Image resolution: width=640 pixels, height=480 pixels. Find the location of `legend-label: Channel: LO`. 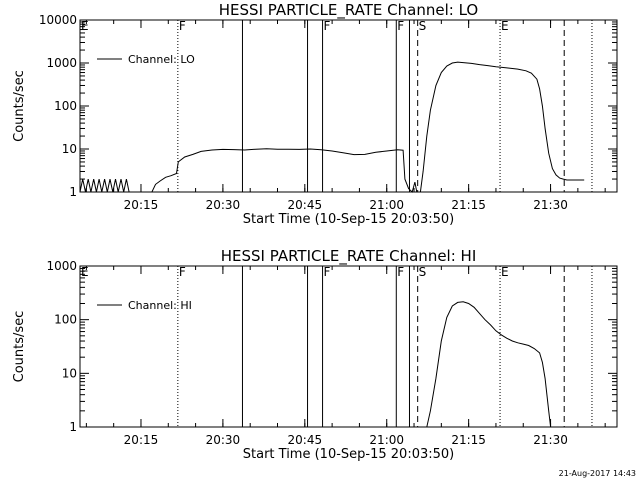

legend-label: Channel: LO is located at coordinates (161, 59).